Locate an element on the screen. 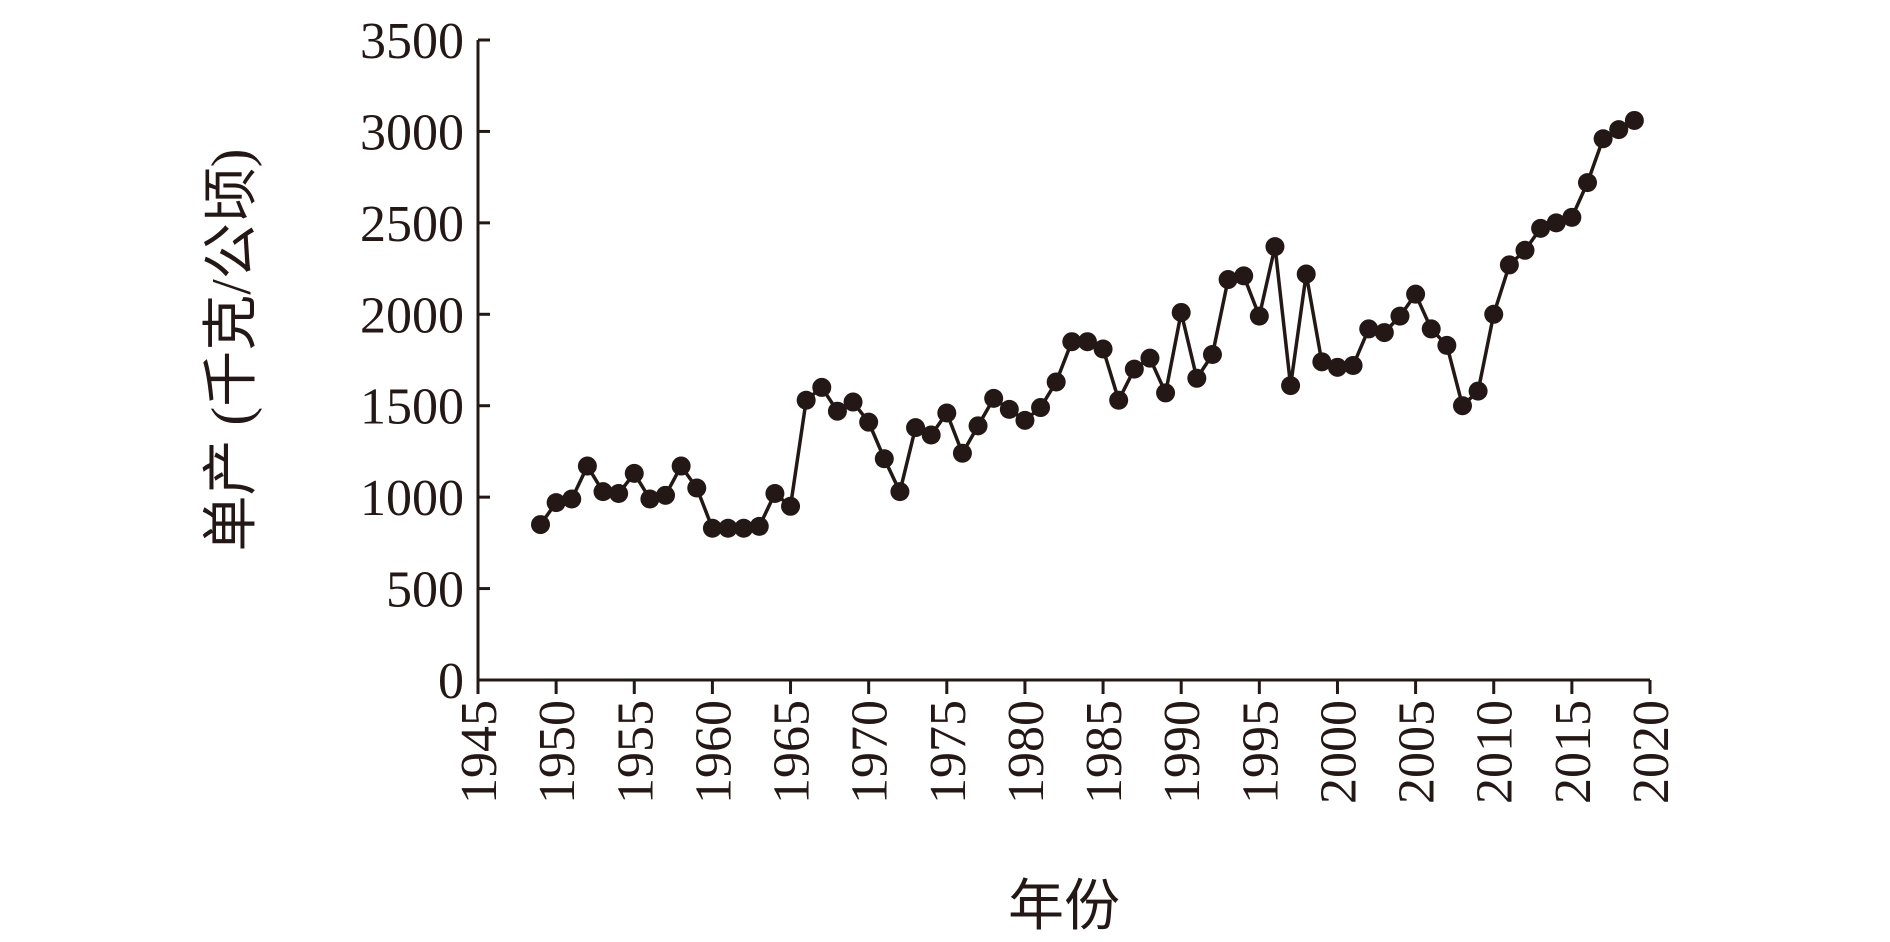 Image resolution: width=1890 pixels, height=942 pixels. y-tick-label: 3500 is located at coordinates (412, 41).